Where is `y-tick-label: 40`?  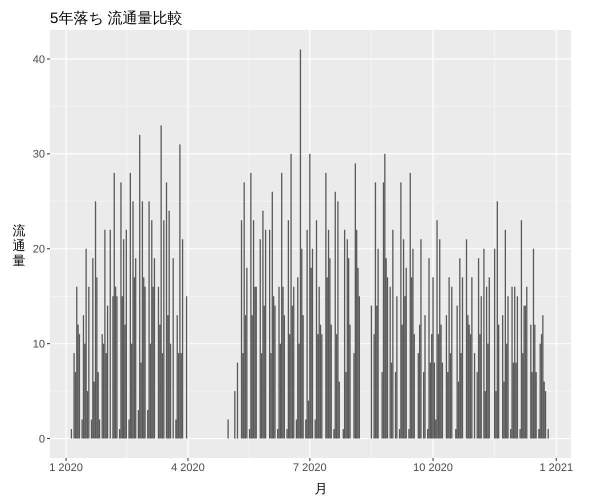 y-tick-label: 40 is located at coordinates (38, 60).